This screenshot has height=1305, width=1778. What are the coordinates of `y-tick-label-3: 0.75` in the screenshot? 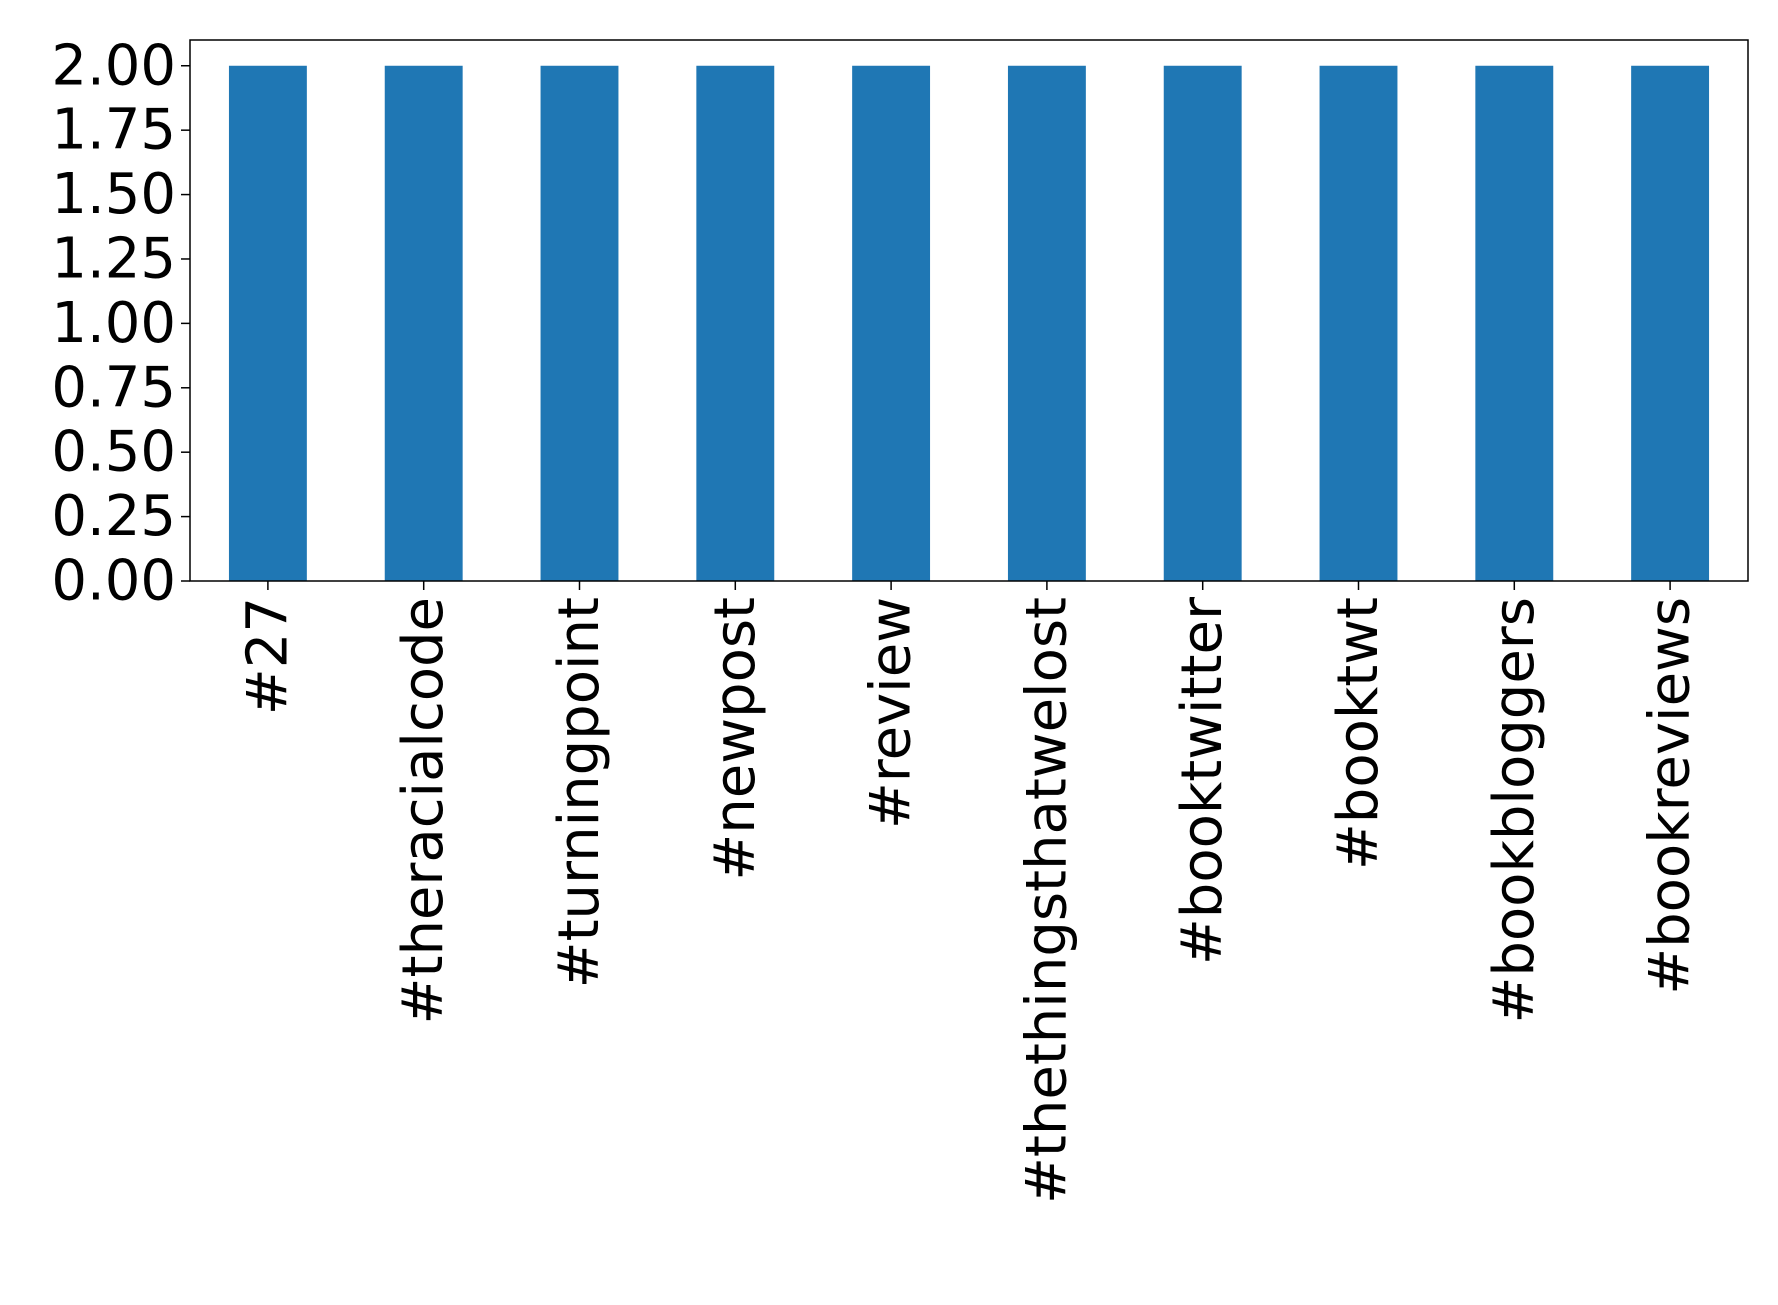 It's located at (113, 387).